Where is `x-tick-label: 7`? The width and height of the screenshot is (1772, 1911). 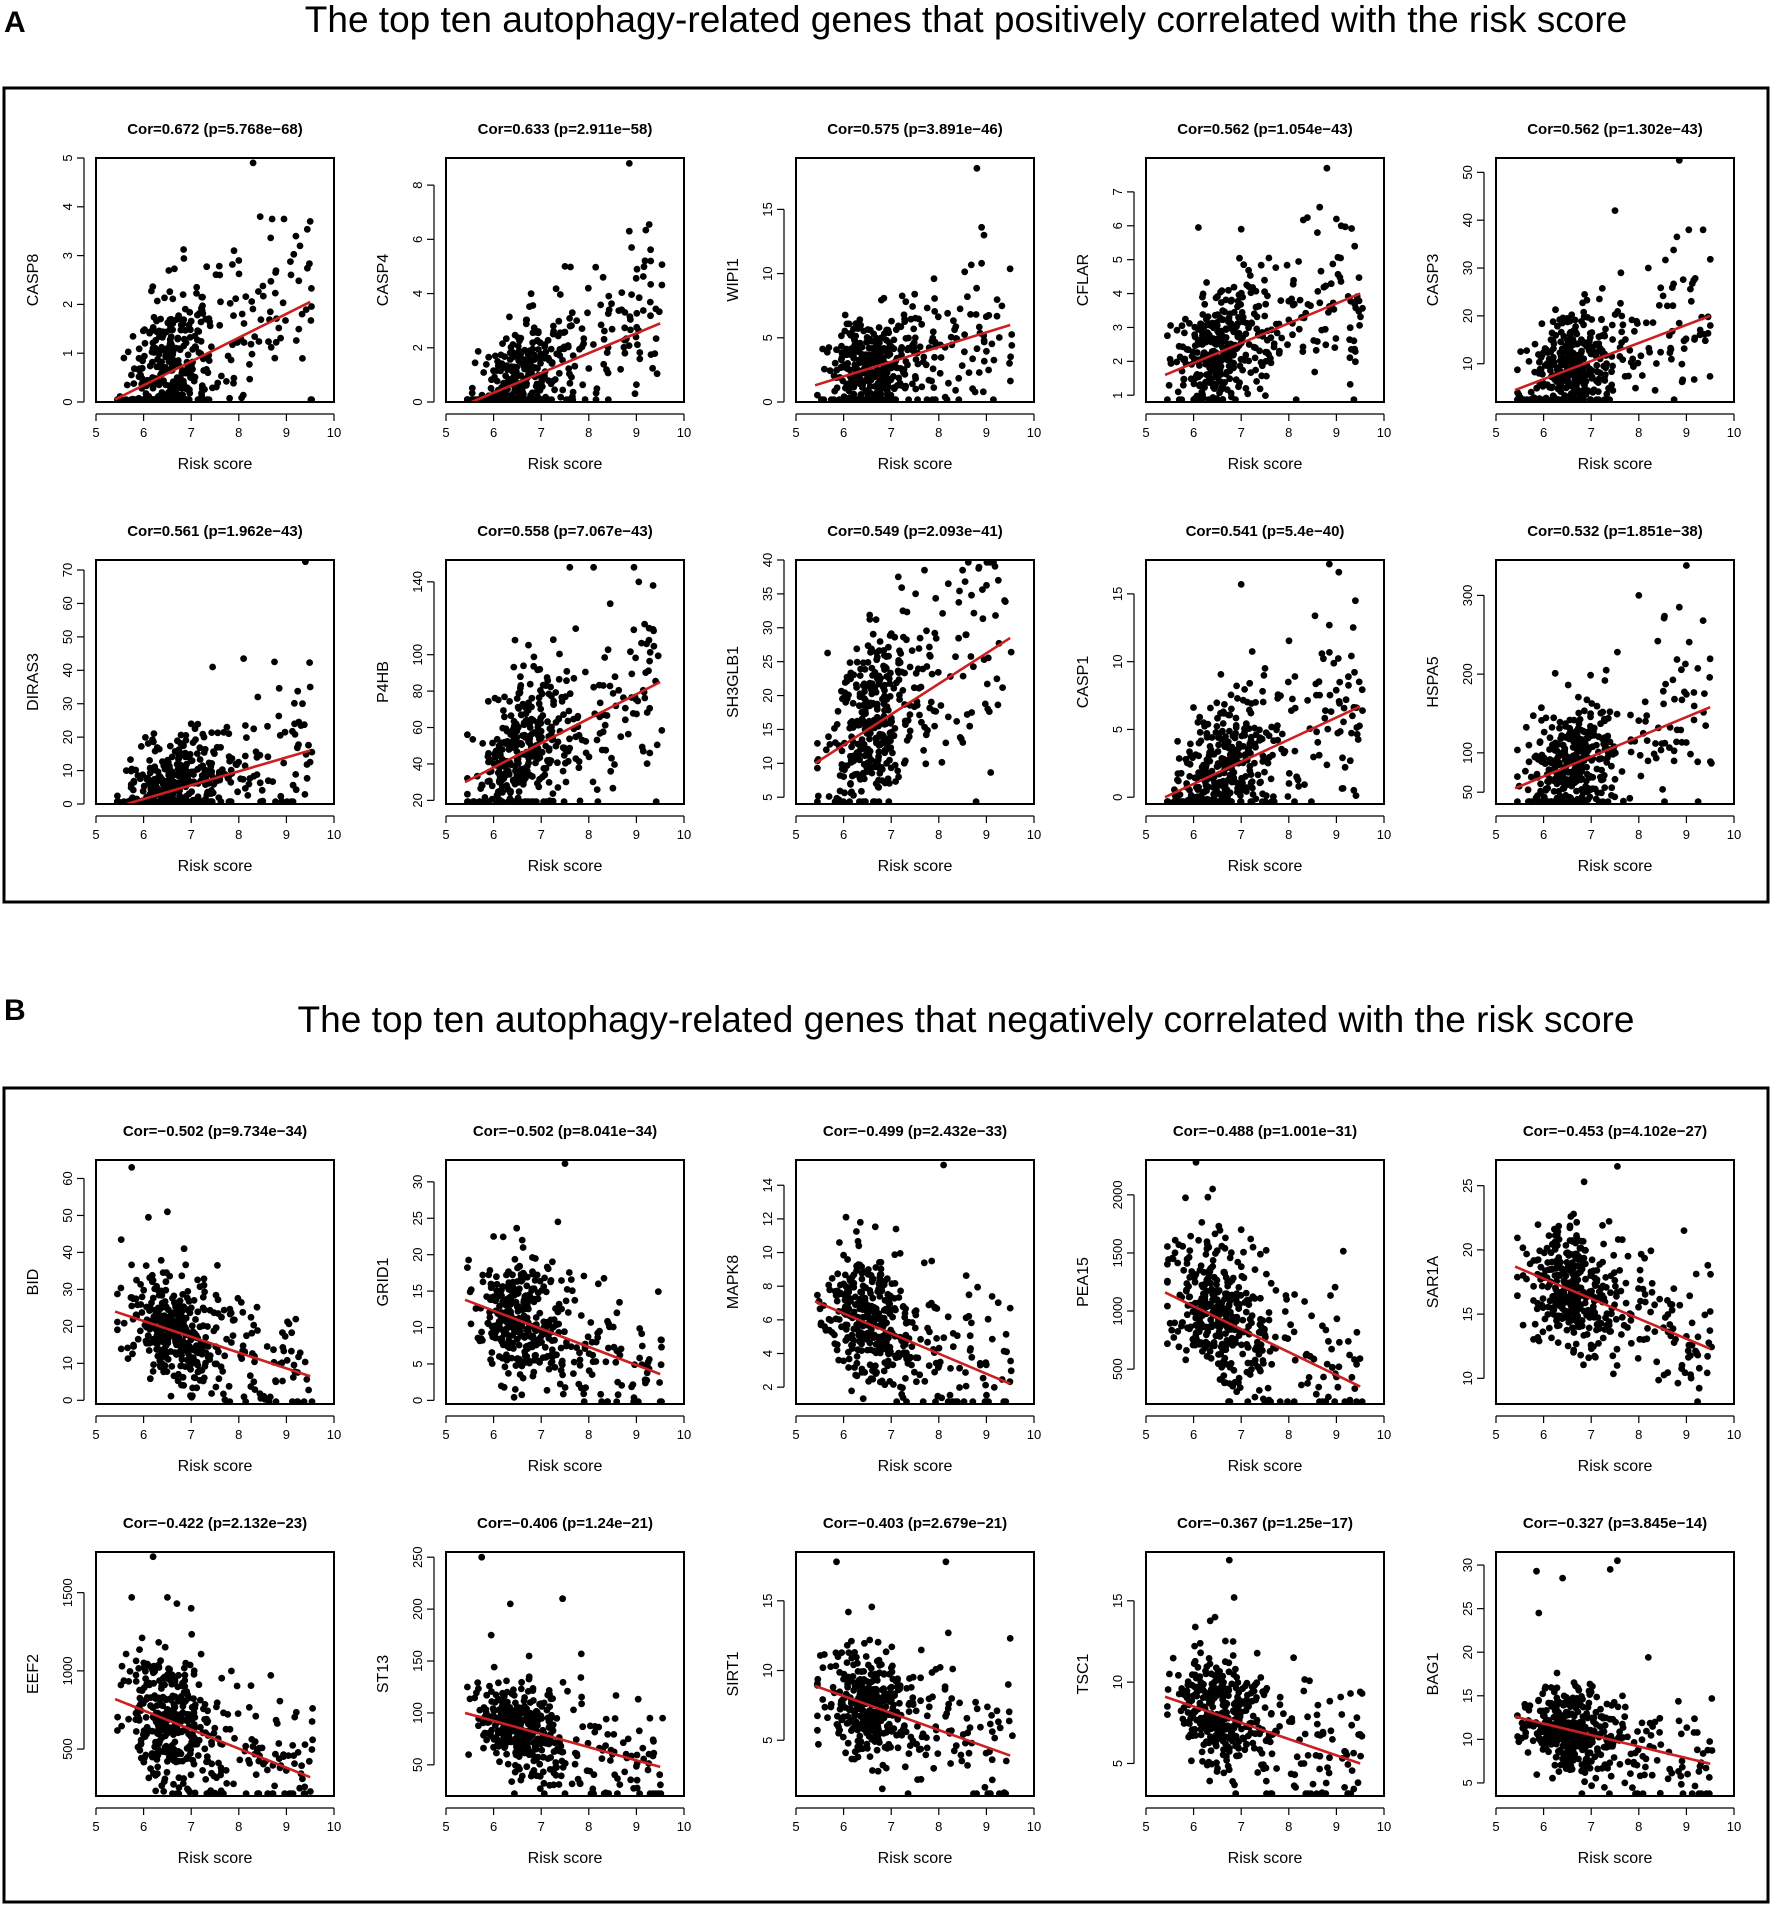 x-tick-label: 7 is located at coordinates (891, 834).